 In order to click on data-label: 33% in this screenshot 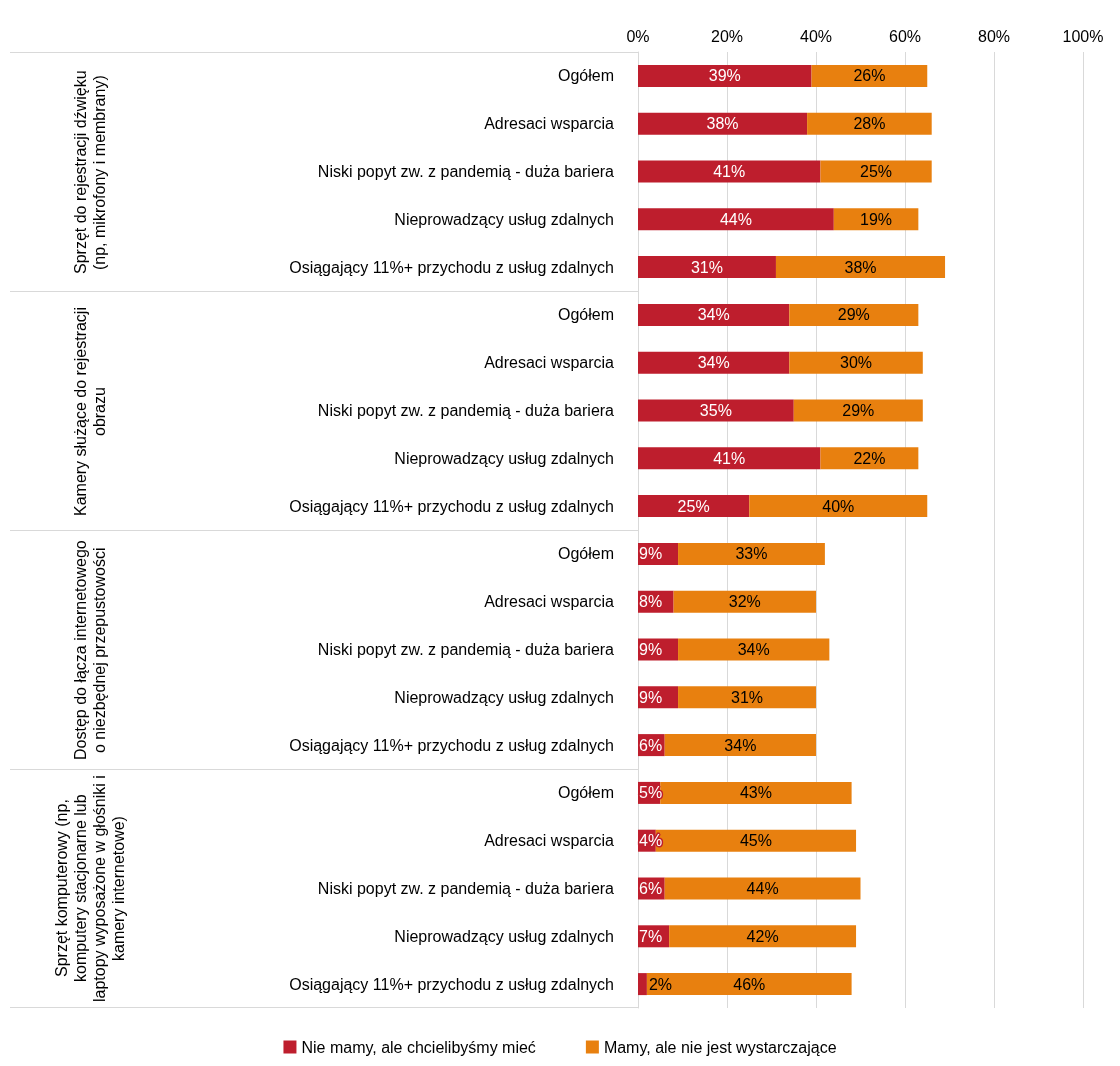, I will do `click(751, 554)`.